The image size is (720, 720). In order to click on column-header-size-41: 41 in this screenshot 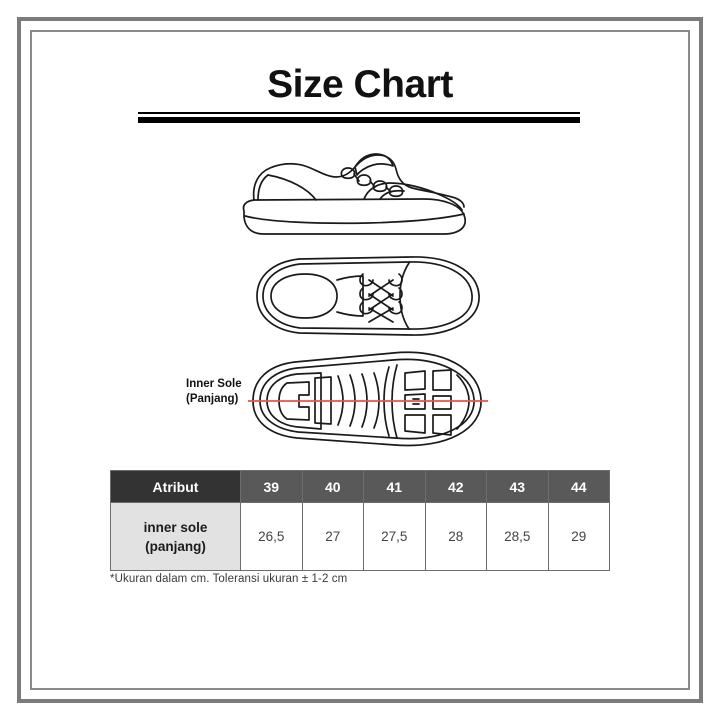, I will do `click(394, 486)`.